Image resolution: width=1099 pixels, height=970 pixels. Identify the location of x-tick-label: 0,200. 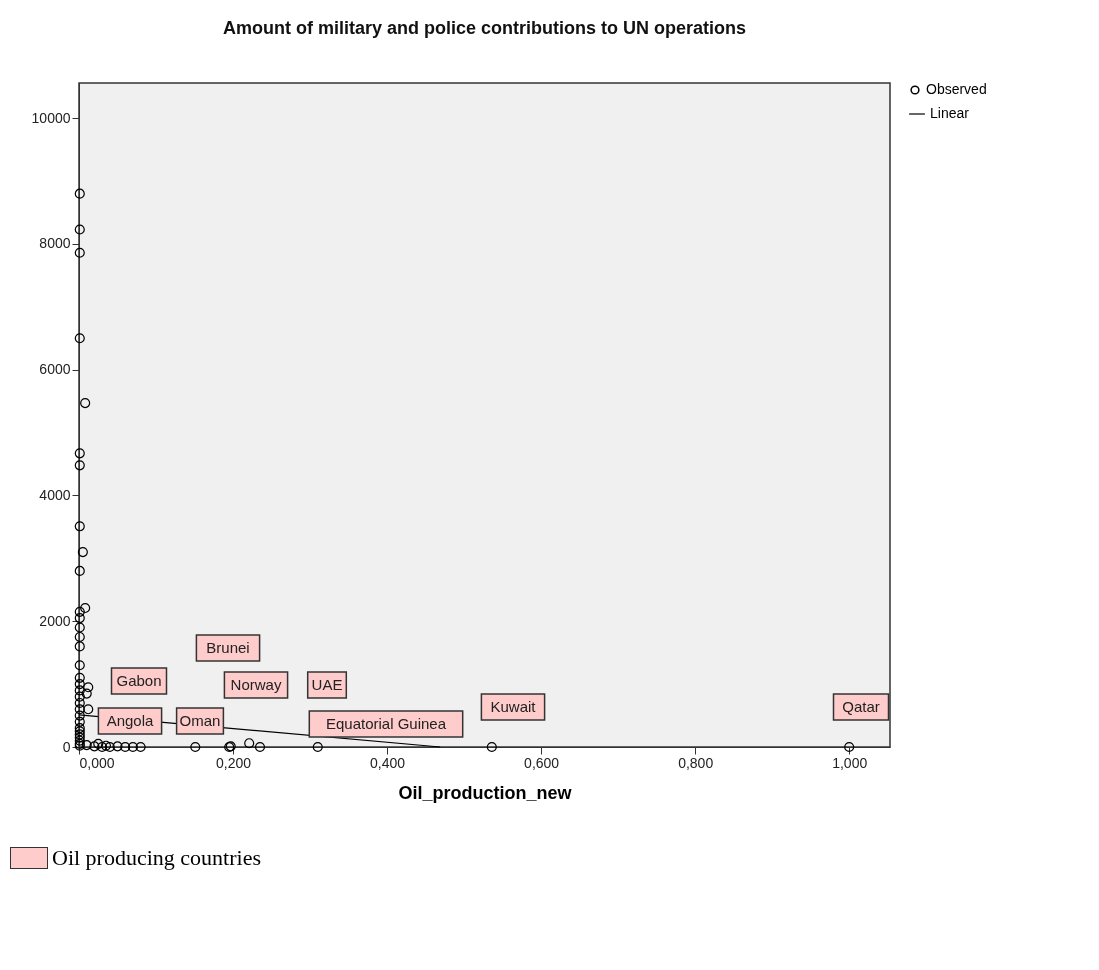
(234, 762).